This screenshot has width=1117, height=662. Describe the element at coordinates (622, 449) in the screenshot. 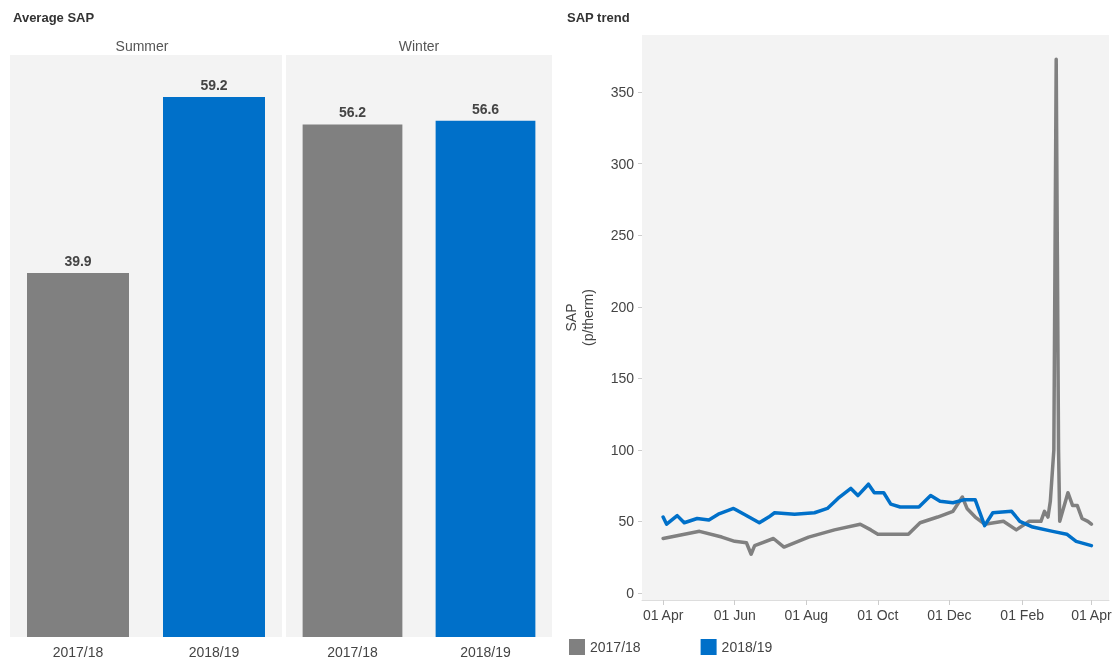

I see `y-tick-label: 100` at that location.